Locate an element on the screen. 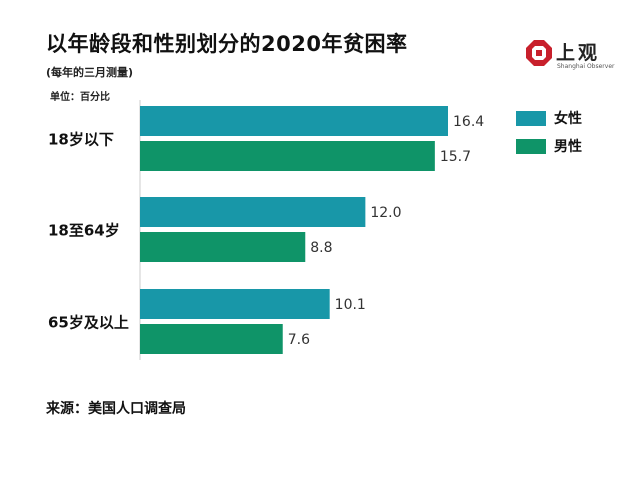  legend-label-male: 男性 is located at coordinates (568, 147).